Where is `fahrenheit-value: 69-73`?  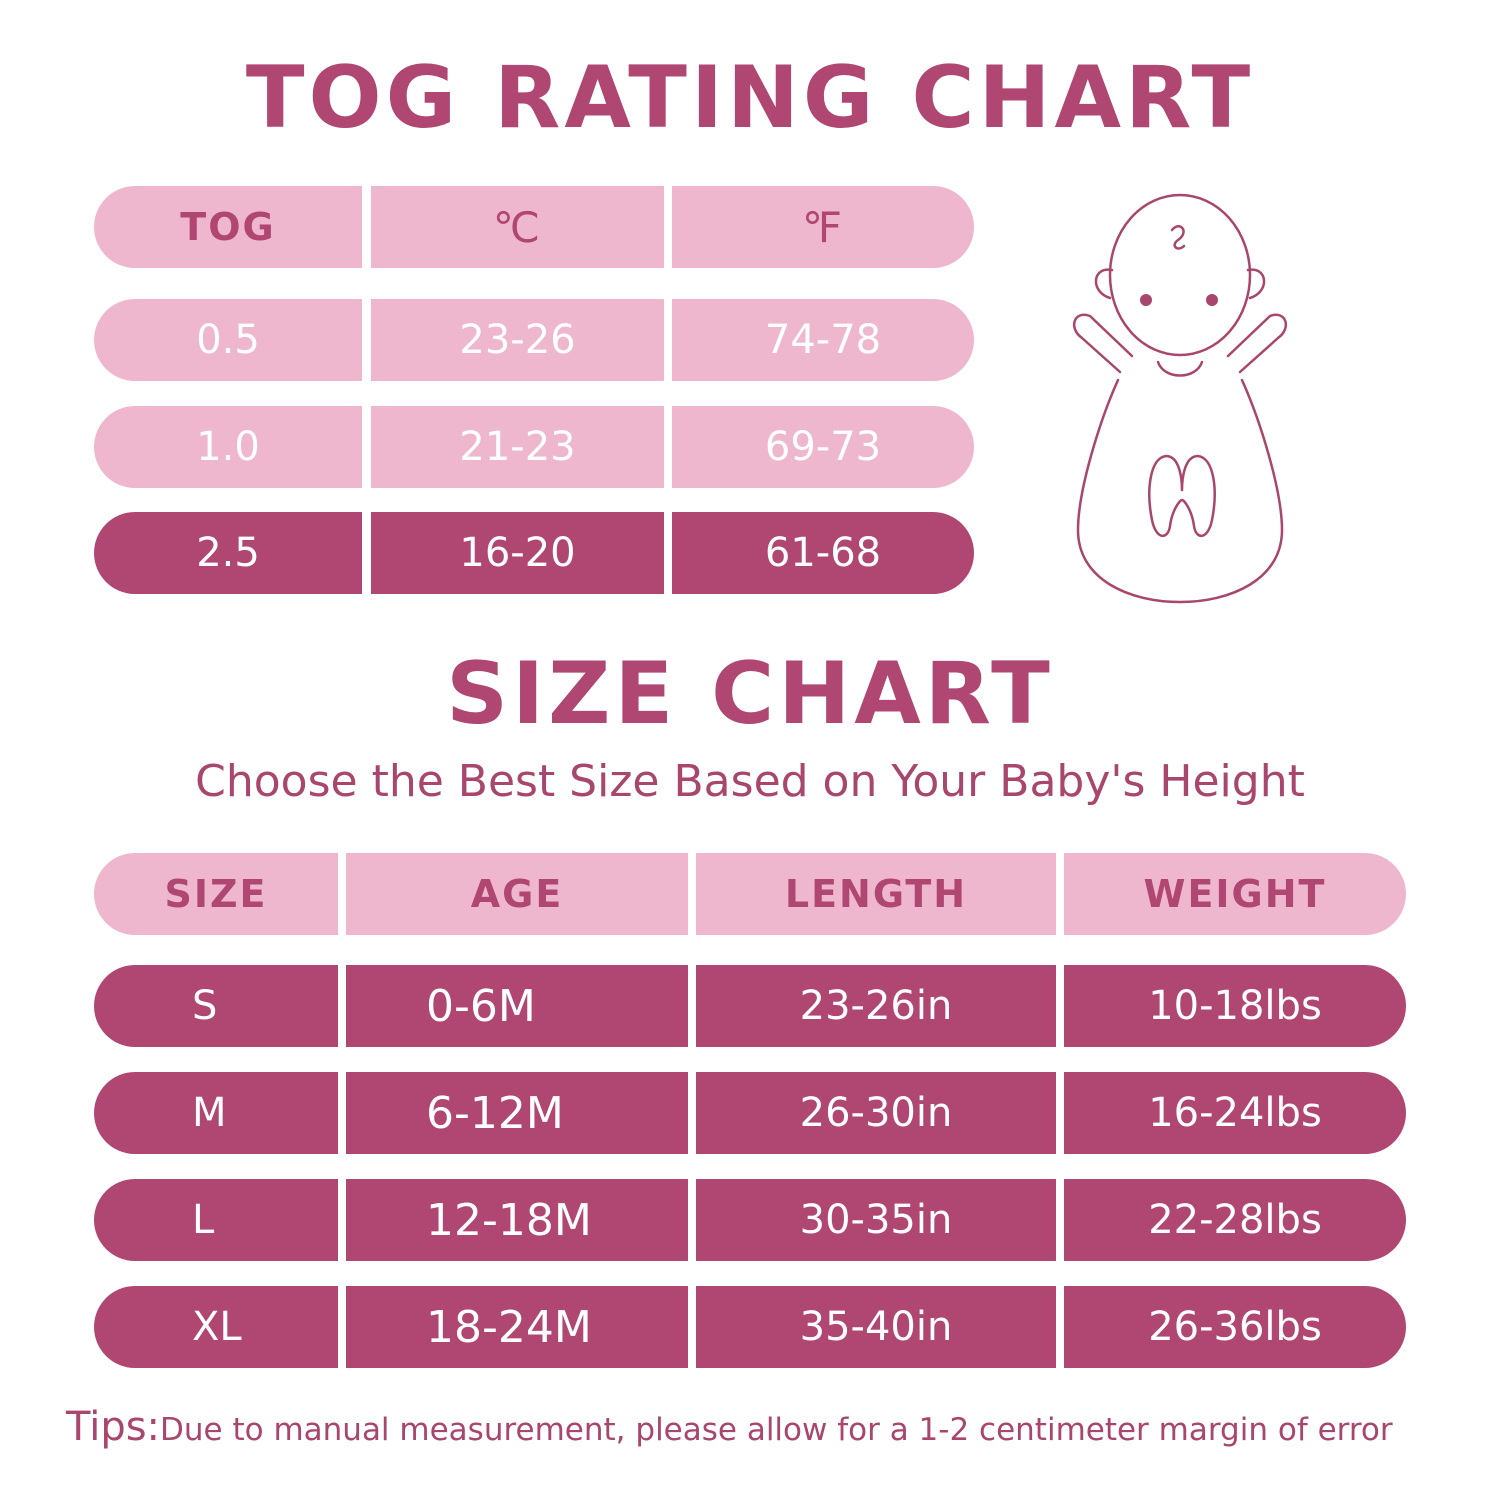 fahrenheit-value: 69-73 is located at coordinates (823, 447).